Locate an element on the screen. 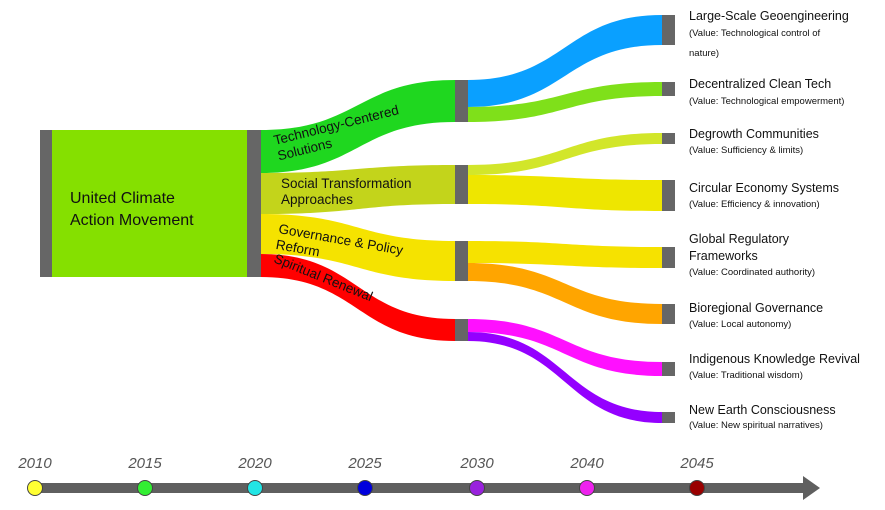 The width and height of the screenshot is (885, 510). node-bar-spirit is located at coordinates (461, 330).